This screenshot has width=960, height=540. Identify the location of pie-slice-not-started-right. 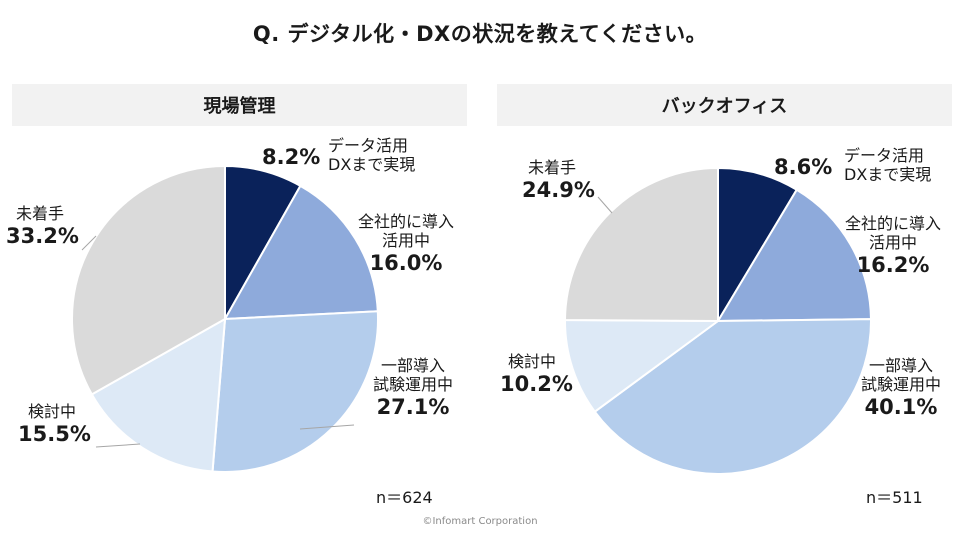
(641, 244).